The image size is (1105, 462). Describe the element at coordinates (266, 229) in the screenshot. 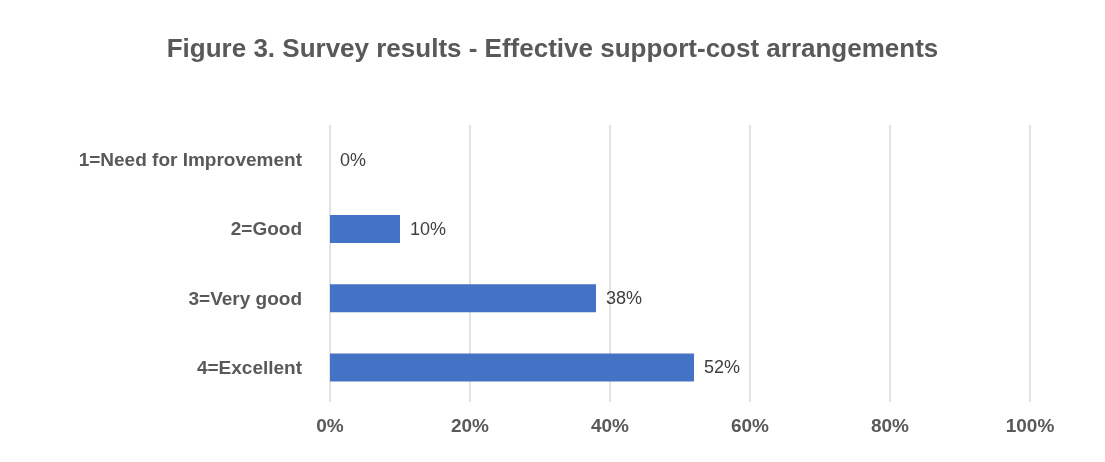

I see `y-tick-label: 2=Good` at that location.